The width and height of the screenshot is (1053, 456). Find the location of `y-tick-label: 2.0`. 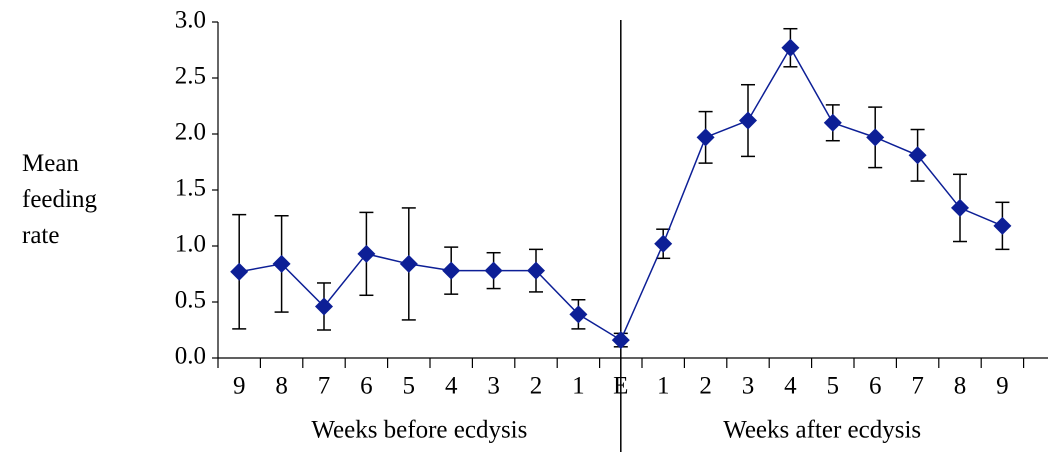

y-tick-label: 2.0 is located at coordinates (190, 132).